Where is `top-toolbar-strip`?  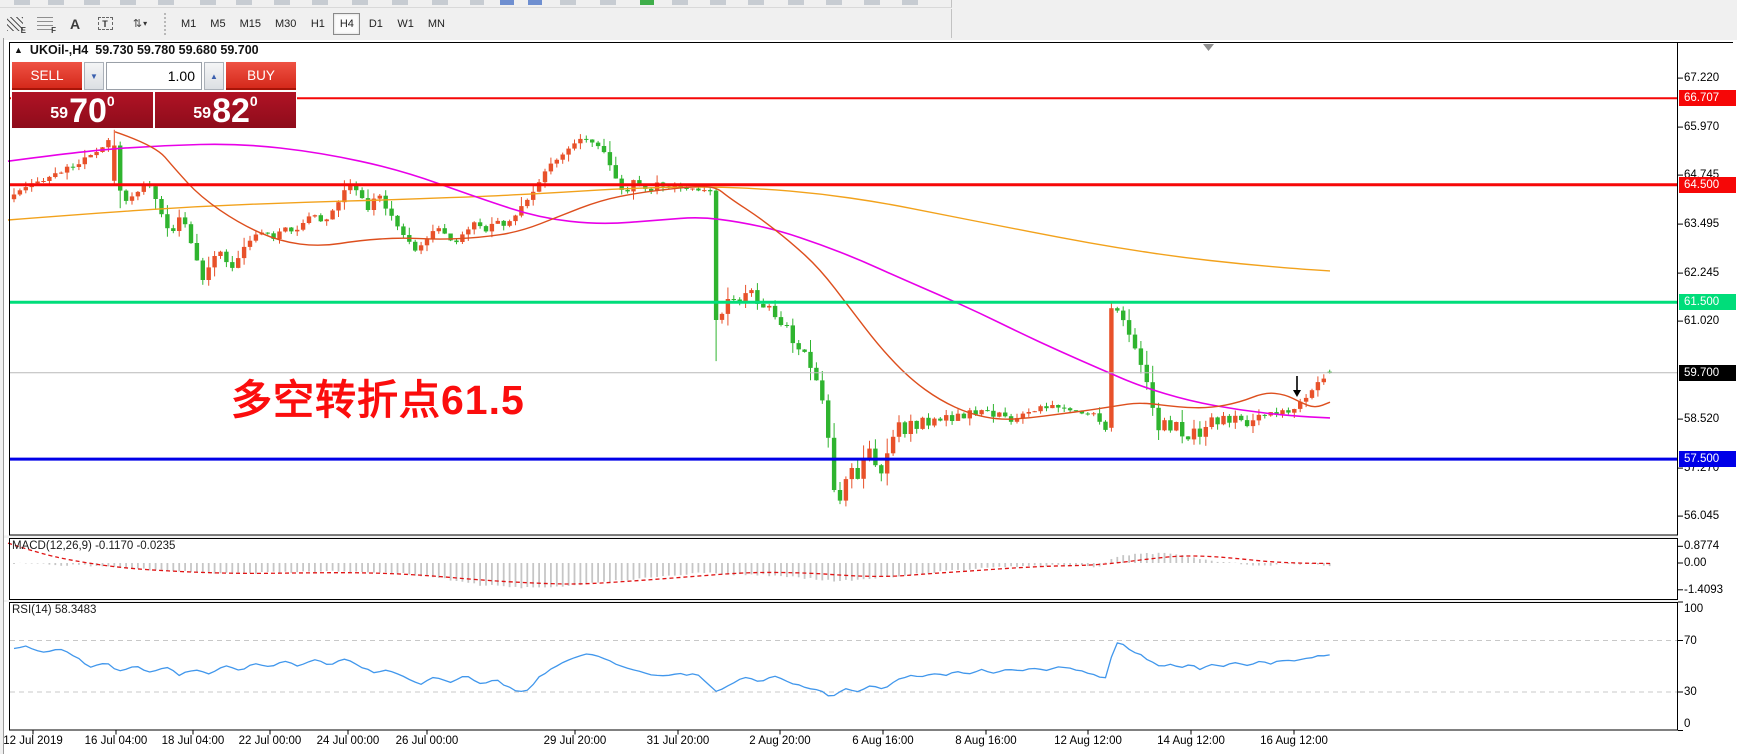
top-toolbar-strip is located at coordinates (476, 4).